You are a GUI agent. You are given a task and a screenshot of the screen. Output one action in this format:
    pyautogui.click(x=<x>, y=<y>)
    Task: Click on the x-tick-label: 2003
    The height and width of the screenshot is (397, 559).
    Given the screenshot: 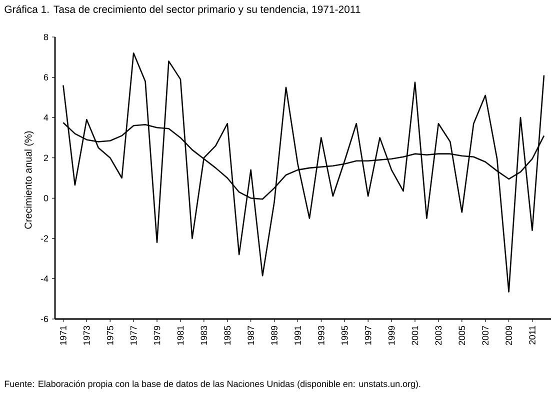 What is the action you would take?
    pyautogui.click(x=438, y=336)
    